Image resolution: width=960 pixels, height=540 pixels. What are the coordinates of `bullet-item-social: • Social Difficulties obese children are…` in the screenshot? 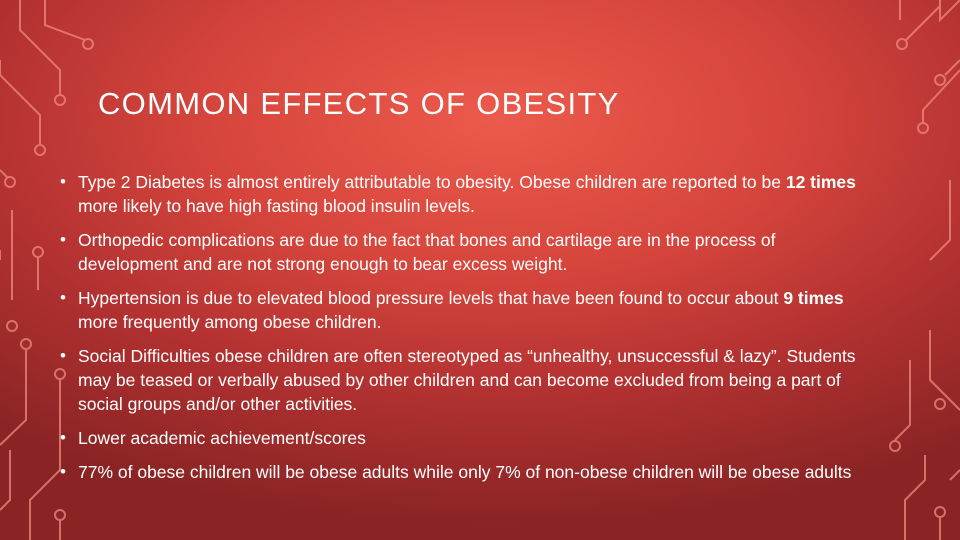 It's located at (460, 380).